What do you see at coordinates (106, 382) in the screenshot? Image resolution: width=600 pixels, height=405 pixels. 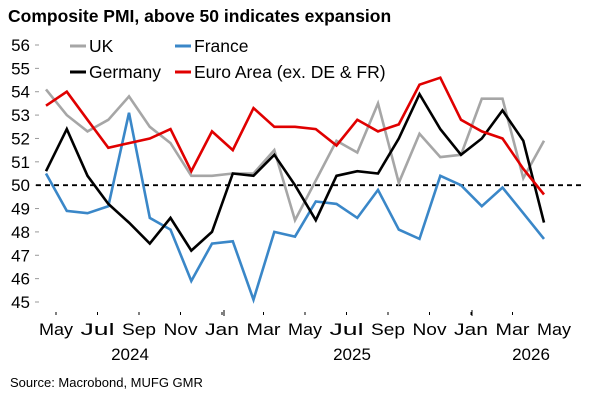 I see `source-note: Source: Macrobond, MUFG GMR` at bounding box center [106, 382].